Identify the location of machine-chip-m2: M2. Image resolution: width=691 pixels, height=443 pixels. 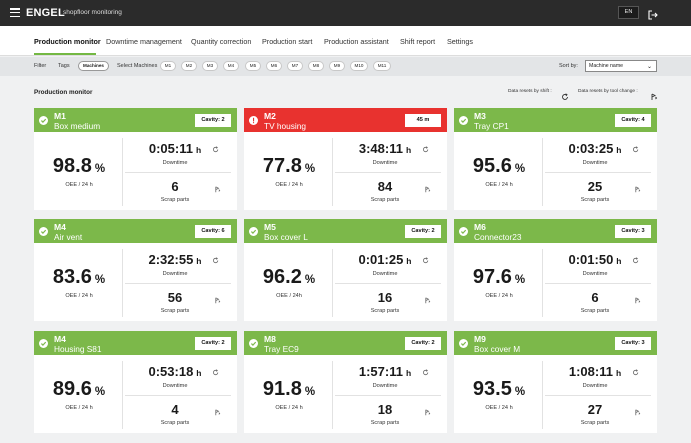
(189, 66).